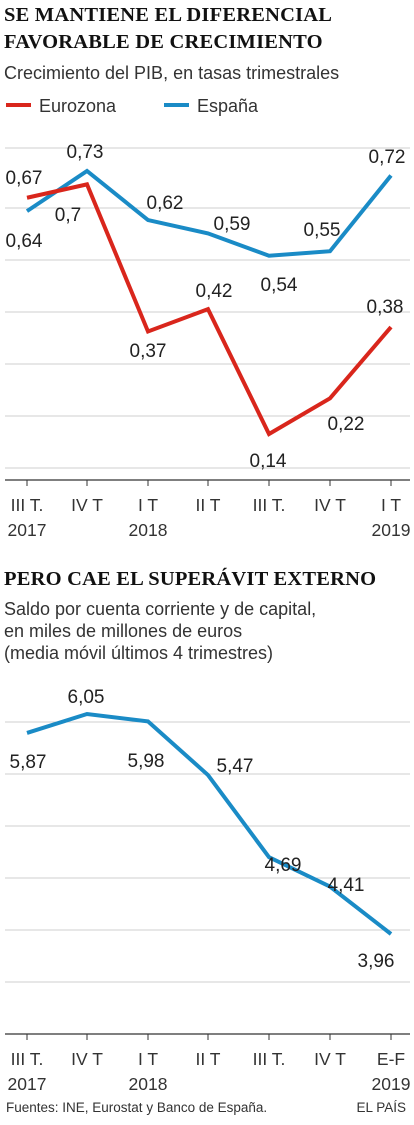 The height and width of the screenshot is (1125, 414). I want to click on x-tick-label: E-F, so click(391, 1059).